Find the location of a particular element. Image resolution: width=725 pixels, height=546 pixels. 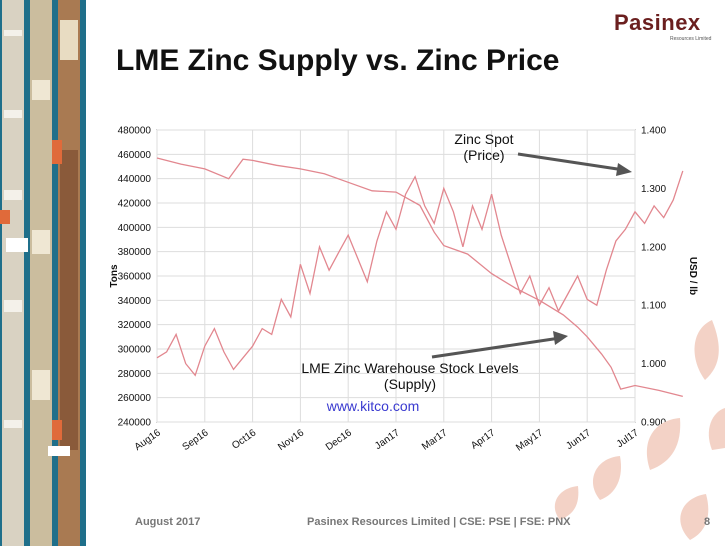

price-annotation-line2: (Price) is located at coordinates (483, 155).